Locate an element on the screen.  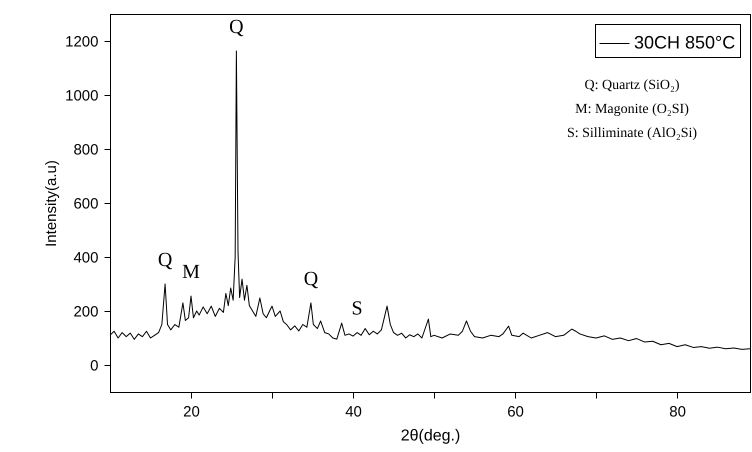
annotation: M: Magonite (O₂SI) is located at coordinates (632, 109).